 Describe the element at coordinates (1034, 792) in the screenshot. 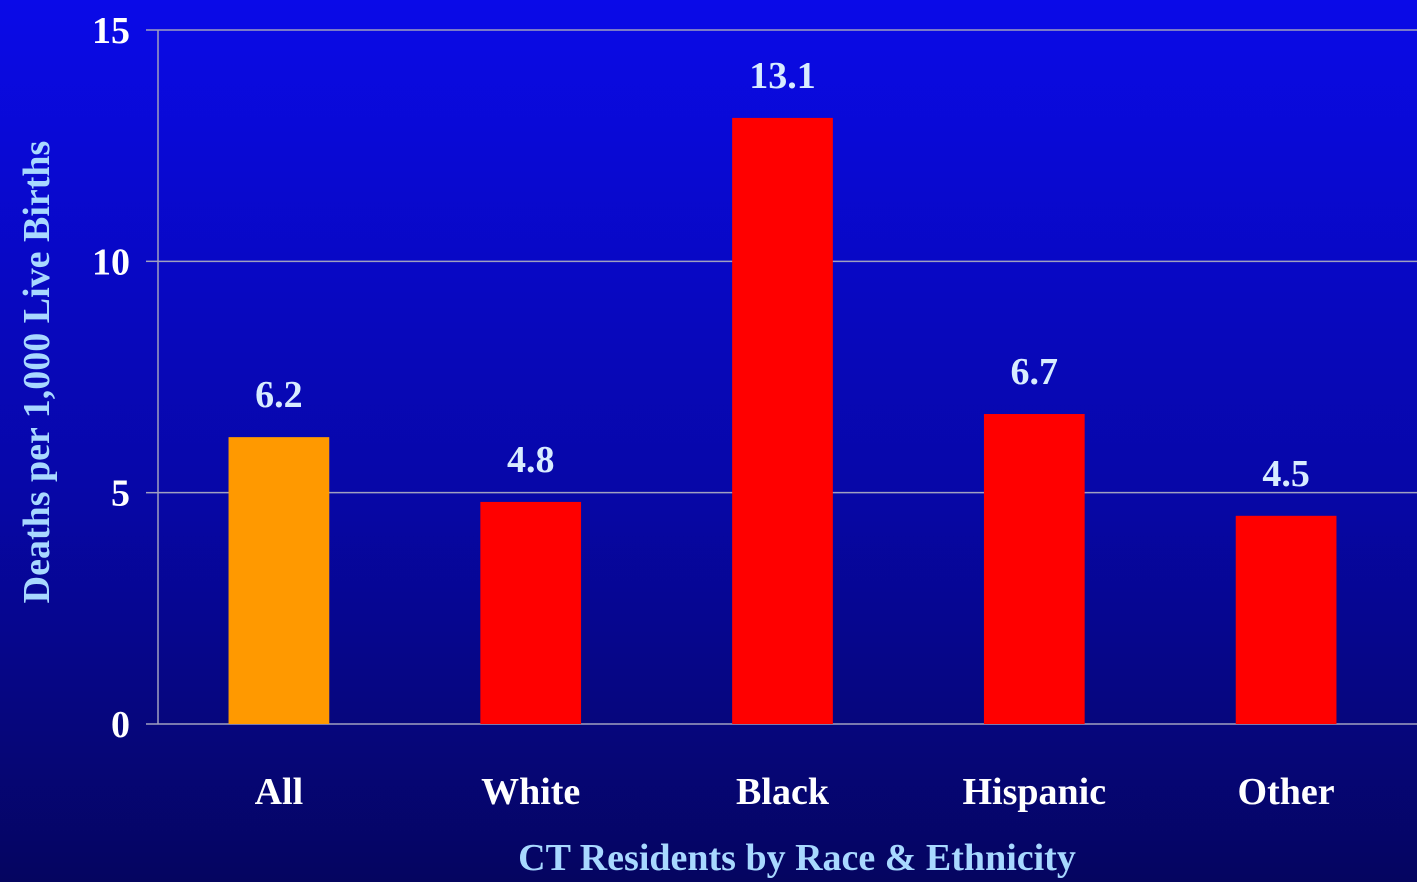

I see `category-label: Hispanic` at that location.